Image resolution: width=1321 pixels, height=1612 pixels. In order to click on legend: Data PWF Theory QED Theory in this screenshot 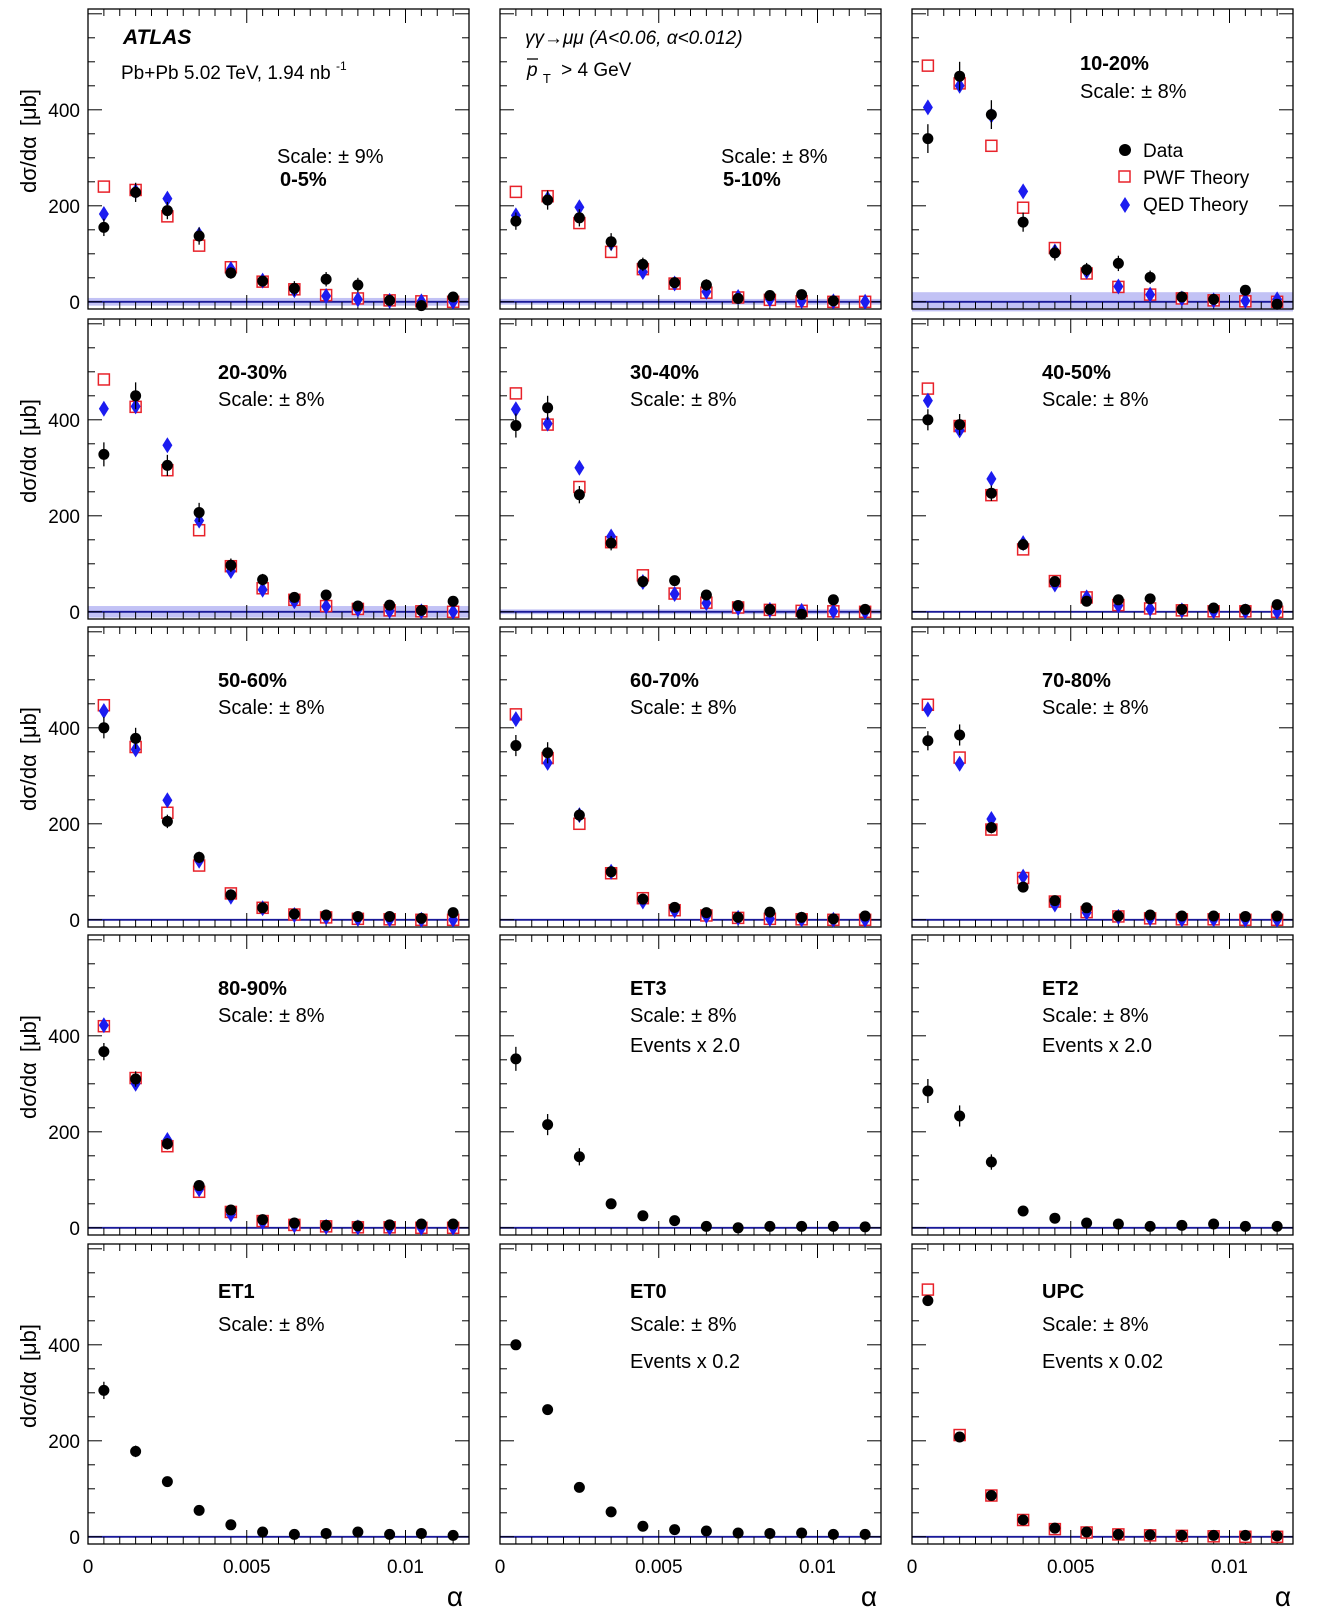, I will do `click(1184, 178)`.